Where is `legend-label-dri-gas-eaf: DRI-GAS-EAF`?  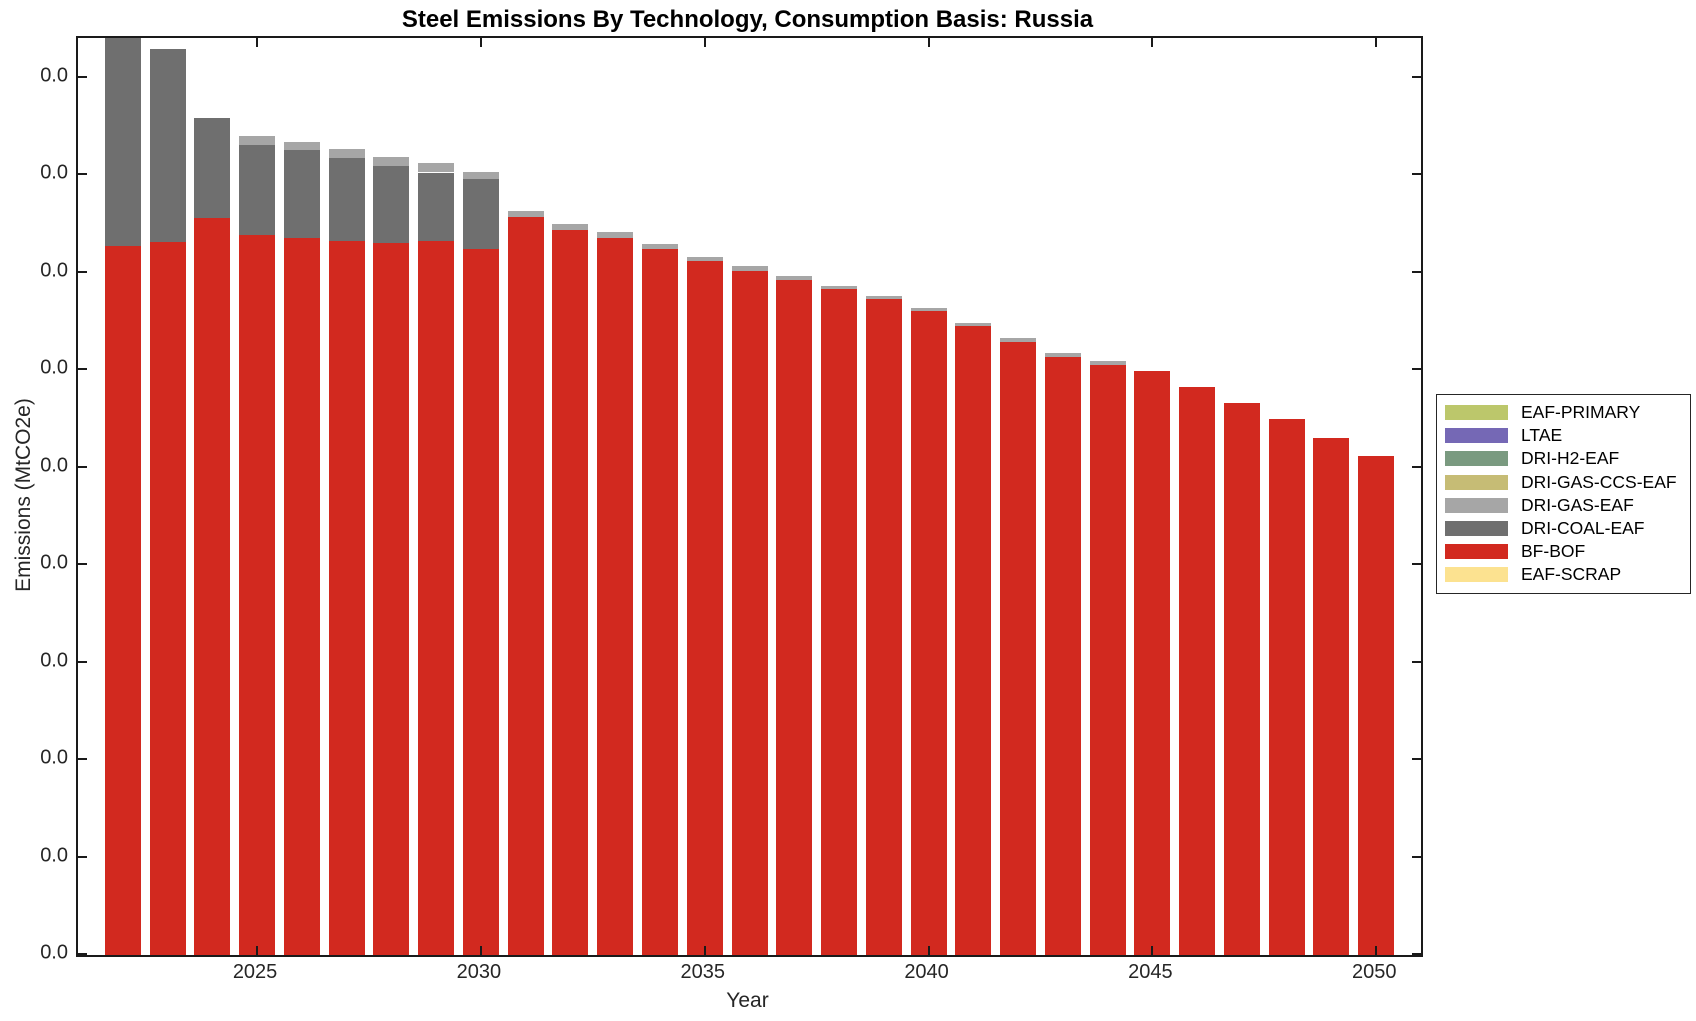
legend-label-dri-gas-eaf: DRI-GAS-EAF is located at coordinates (1577, 504).